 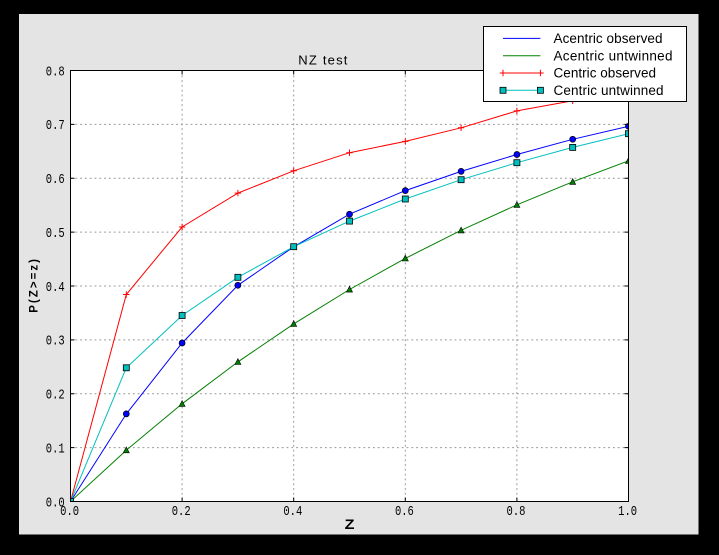 I want to click on svg-text: 0.7, so click(x=55, y=126).